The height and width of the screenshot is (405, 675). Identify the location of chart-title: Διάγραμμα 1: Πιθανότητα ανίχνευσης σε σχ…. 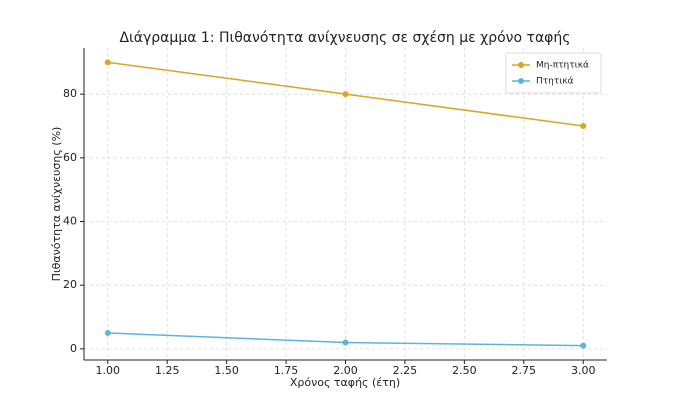
(344, 38).